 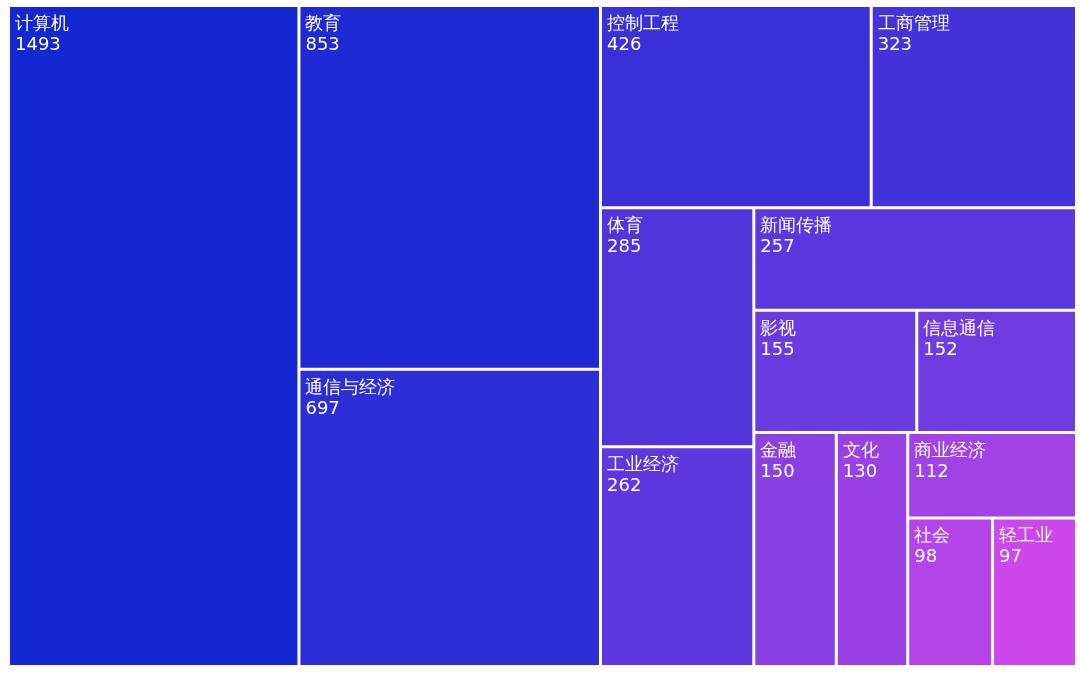 I want to click on category-label: 通信与经济, so click(x=350, y=386).